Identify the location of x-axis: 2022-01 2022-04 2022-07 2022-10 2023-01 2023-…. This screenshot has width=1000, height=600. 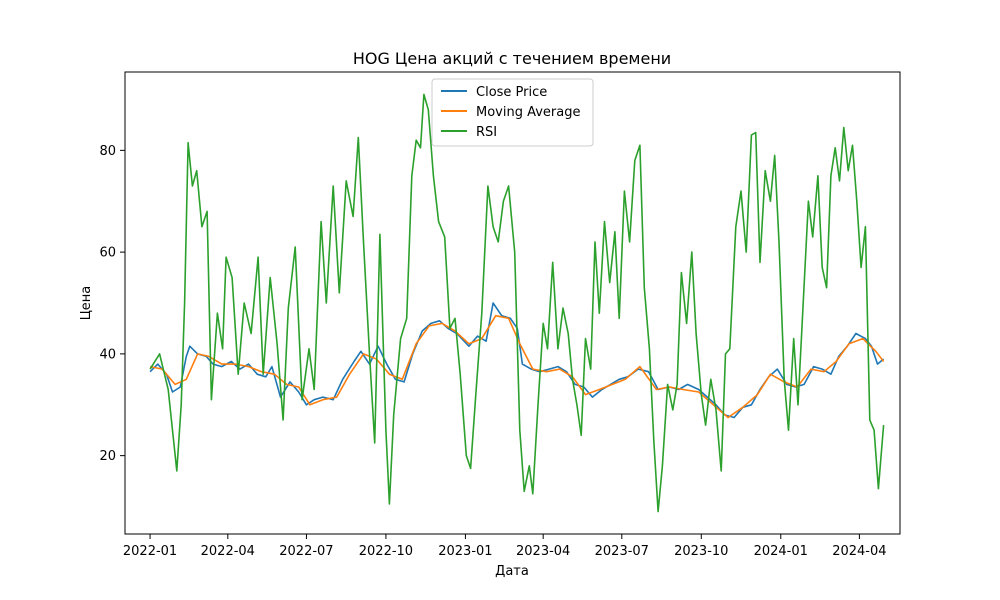
(505, 546).